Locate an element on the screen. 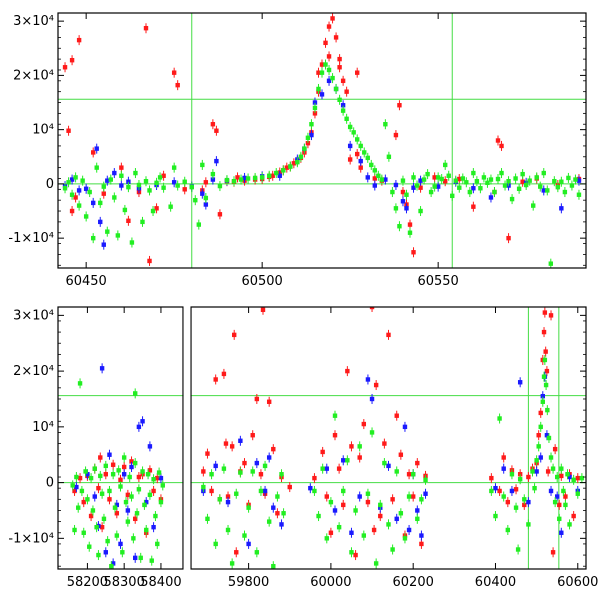 The width and height of the screenshot is (600, 600). x-tick-label: 58300 is located at coordinates (123, 582).